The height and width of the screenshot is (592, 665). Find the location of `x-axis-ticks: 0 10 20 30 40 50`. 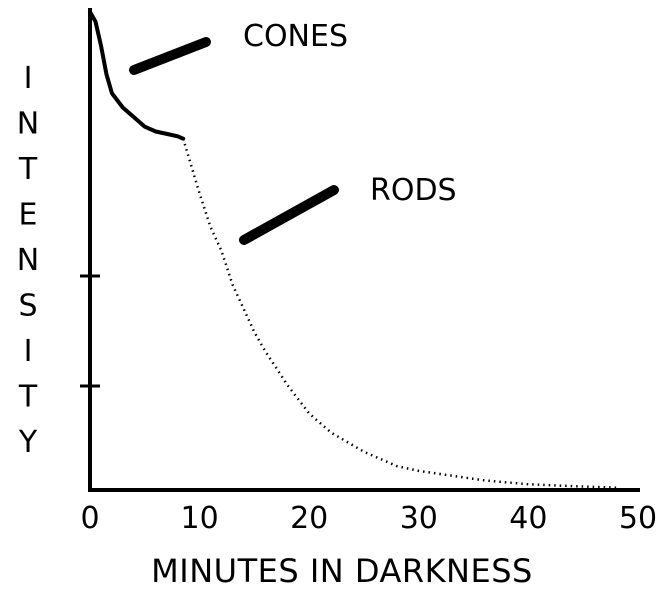

x-axis-ticks: 0 10 20 30 40 50 is located at coordinates (368, 518).